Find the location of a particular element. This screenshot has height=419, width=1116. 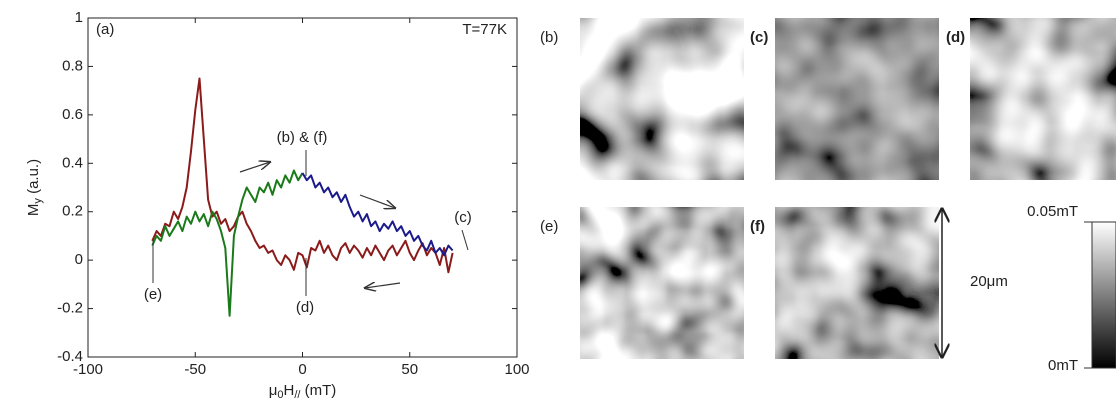

panel-label: (f) is located at coordinates (757, 226).